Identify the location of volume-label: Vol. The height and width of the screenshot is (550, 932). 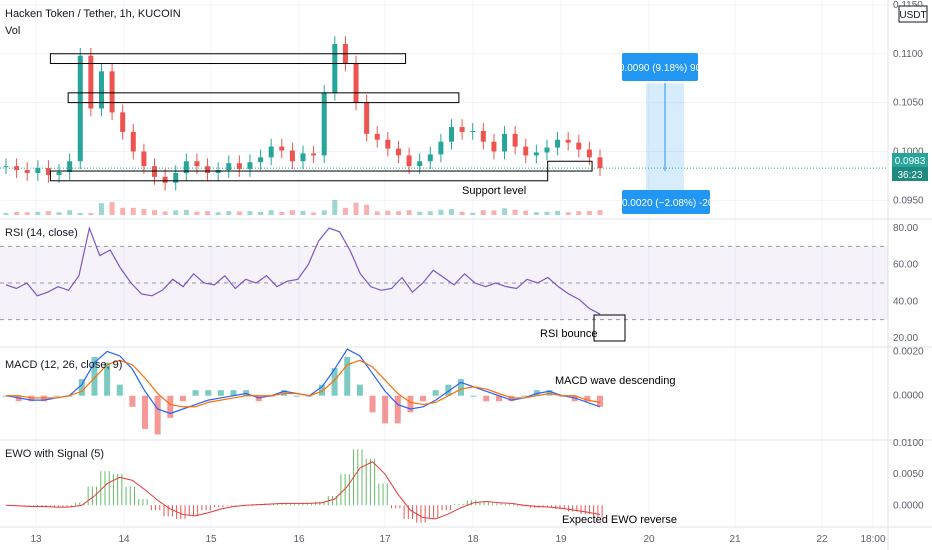
(12, 31).